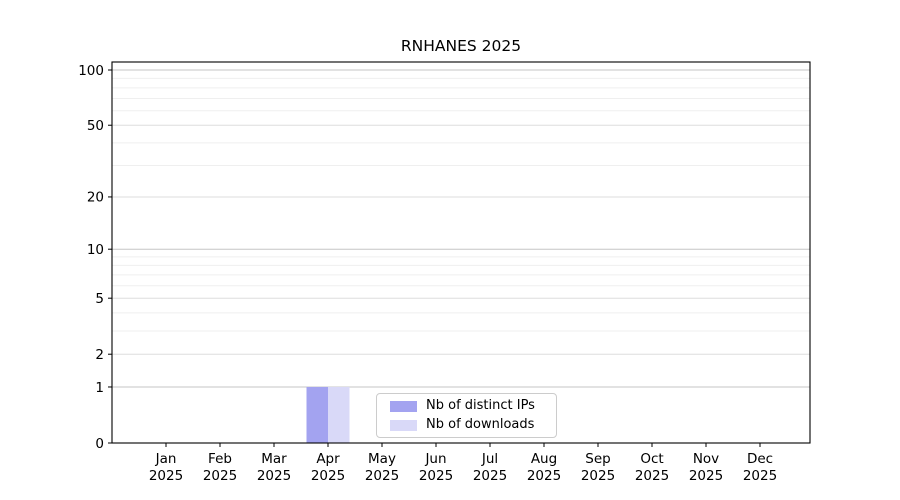  What do you see at coordinates (706, 467) in the screenshot?
I see `x-tick-label-11: Nov 2025` at bounding box center [706, 467].